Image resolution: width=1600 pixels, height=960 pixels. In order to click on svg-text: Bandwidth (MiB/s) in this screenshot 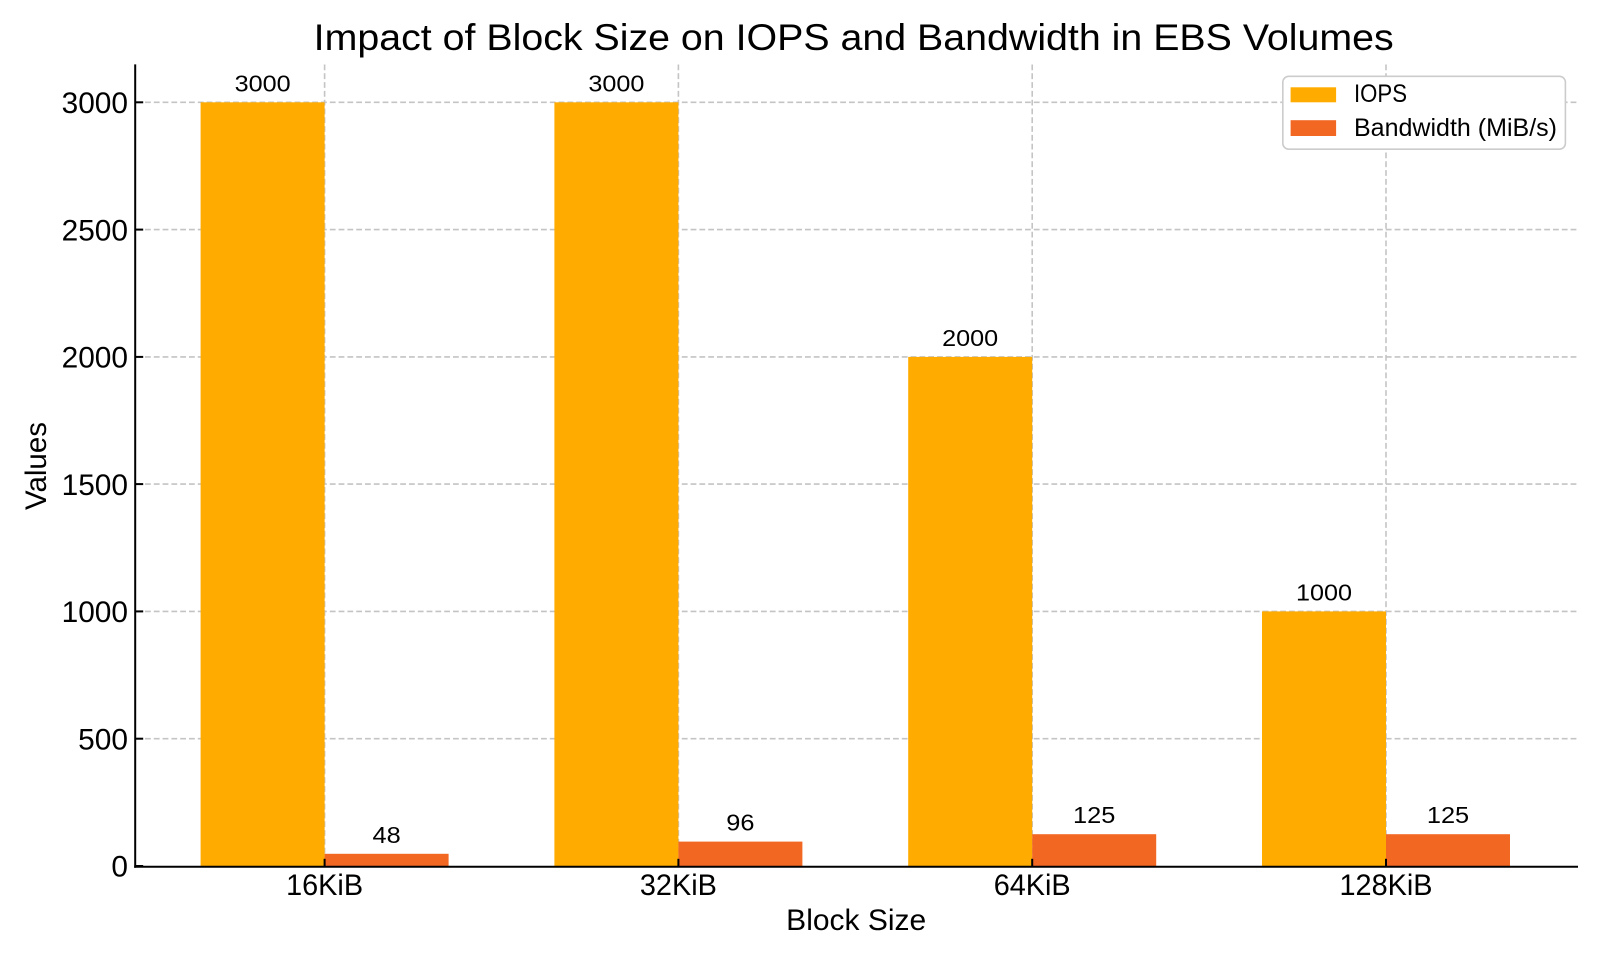, I will do `click(1455, 128)`.